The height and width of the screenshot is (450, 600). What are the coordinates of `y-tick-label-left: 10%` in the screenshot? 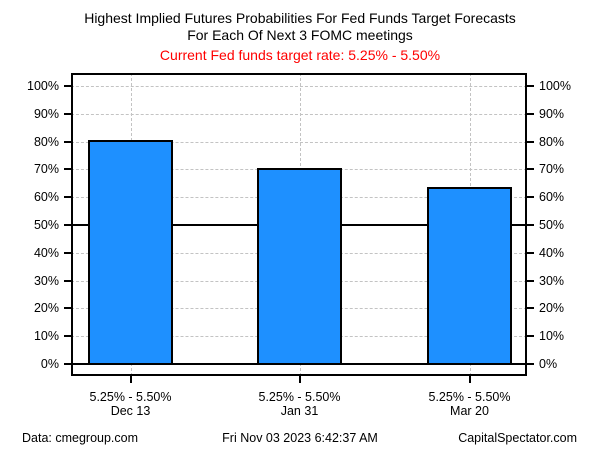 It's located at (46, 336).